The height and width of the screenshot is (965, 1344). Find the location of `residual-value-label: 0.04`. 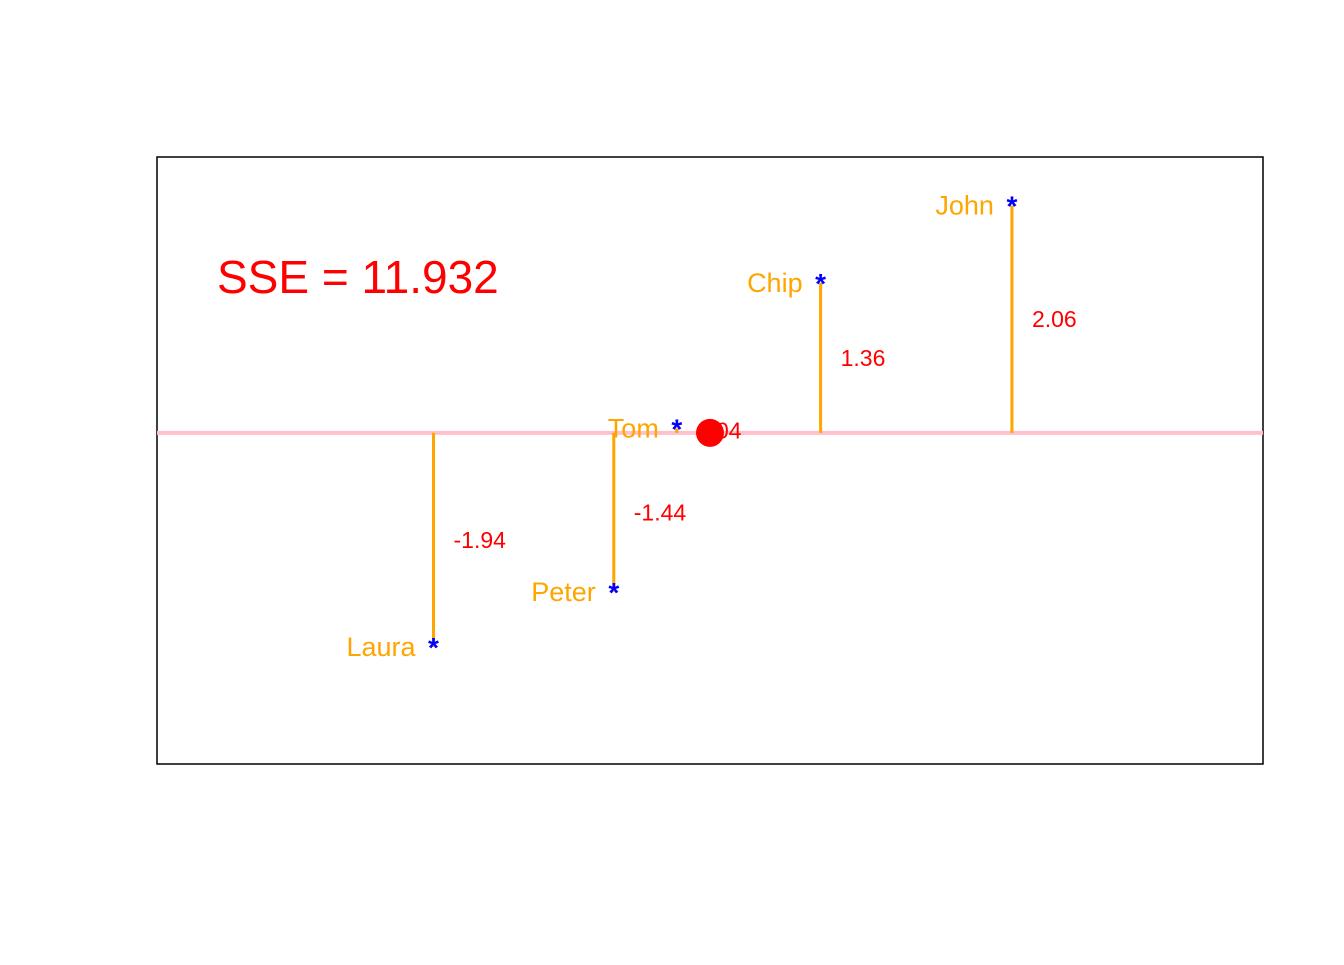

residual-value-label: 0.04 is located at coordinates (719, 431).